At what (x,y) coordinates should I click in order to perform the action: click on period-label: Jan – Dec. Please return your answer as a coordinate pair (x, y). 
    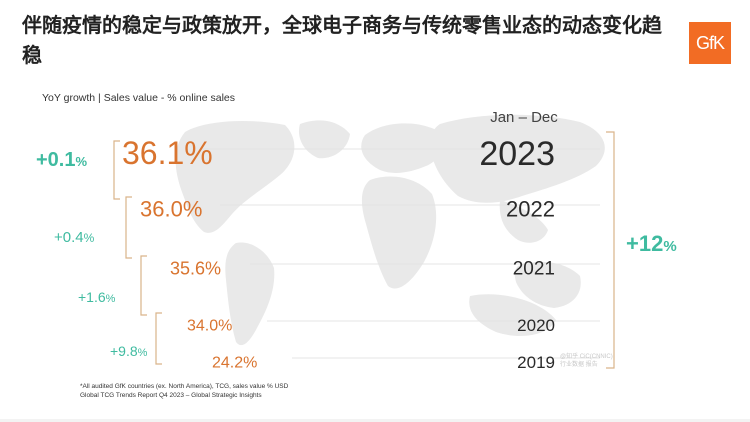
    Looking at the image, I should click on (524, 117).